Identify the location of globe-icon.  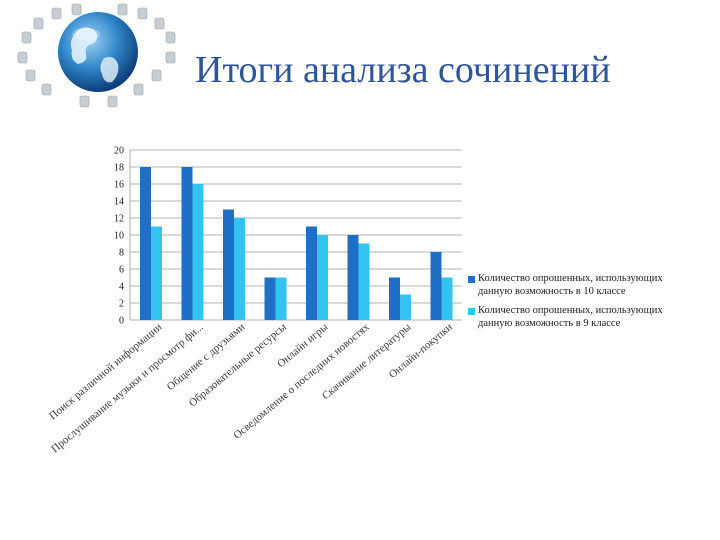
(98, 52).